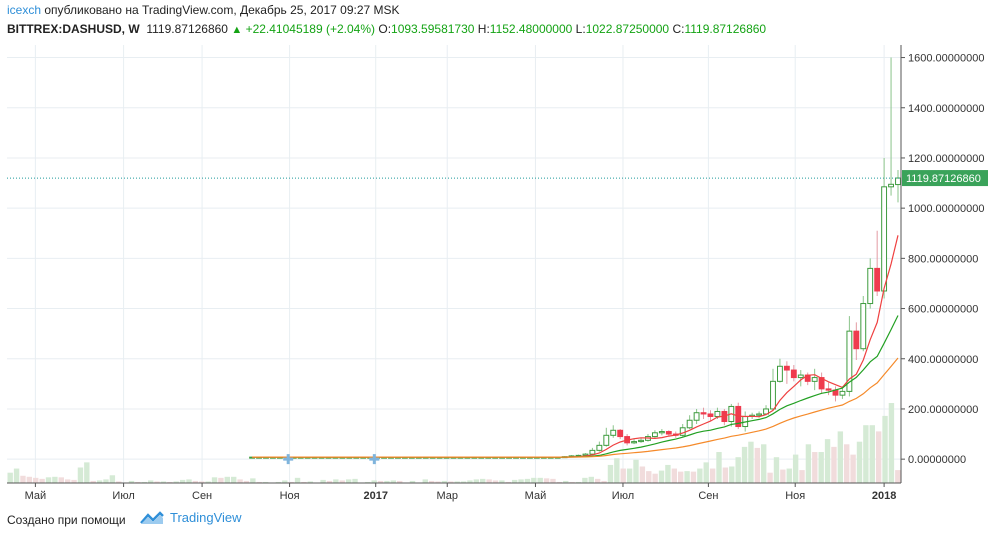 The height and width of the screenshot is (540, 996). What do you see at coordinates (937, 460) in the screenshot?
I see `y-tick-label: 0.00000000` at bounding box center [937, 460].